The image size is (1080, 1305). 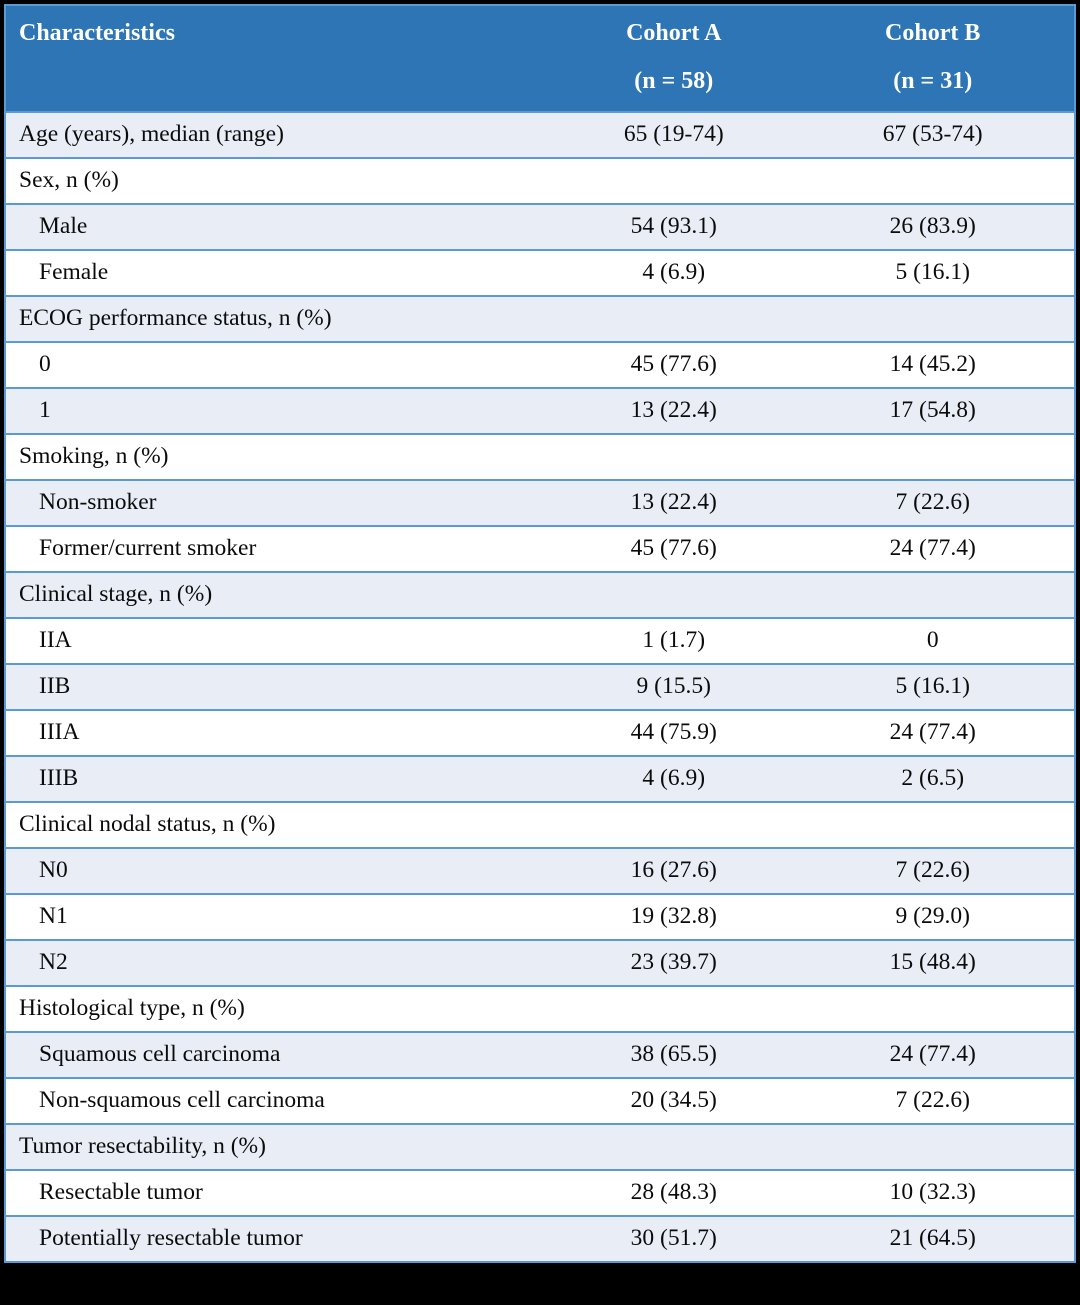 What do you see at coordinates (540, 733) in the screenshot?
I see `table-row: IIIA 44 (75.9) 24 (77.4)` at bounding box center [540, 733].